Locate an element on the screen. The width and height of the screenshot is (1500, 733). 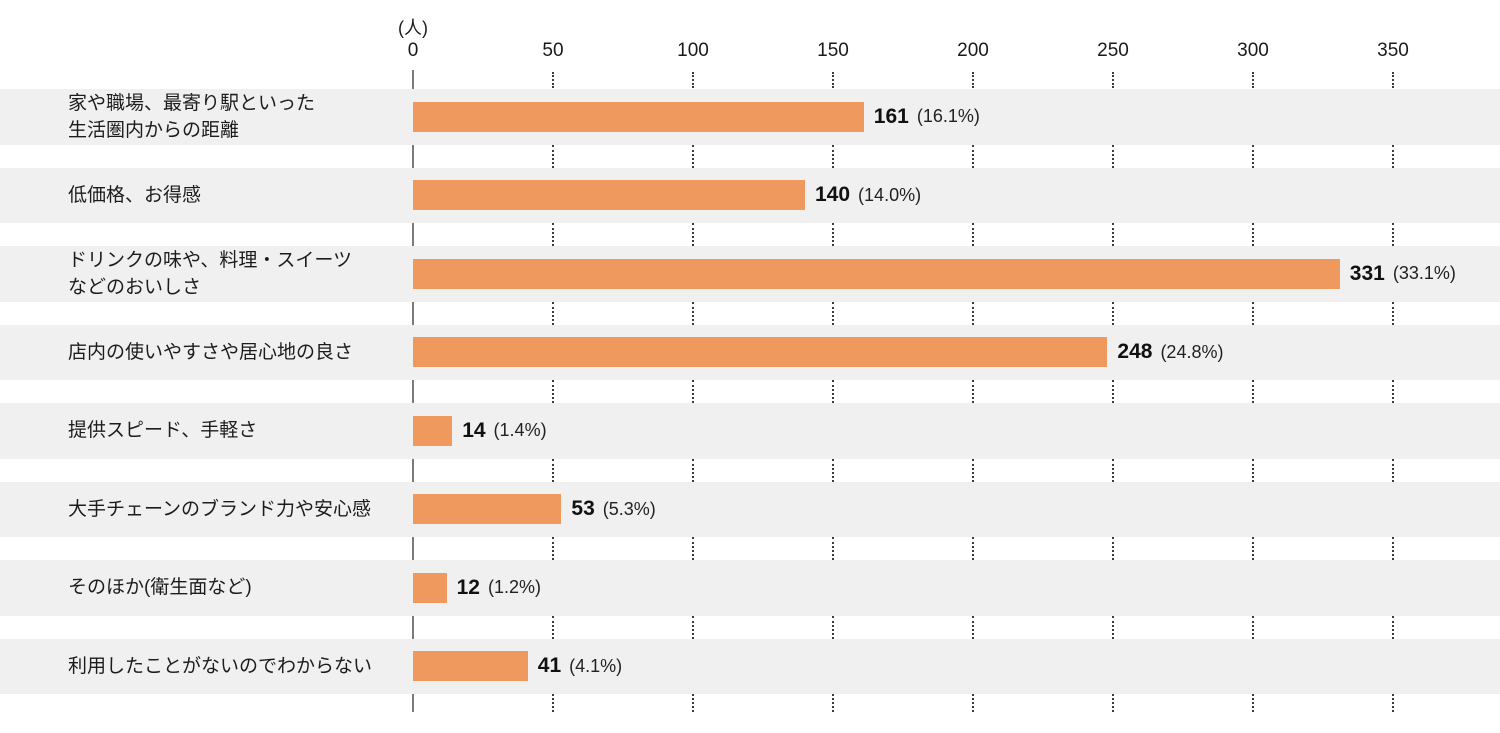
bar-value-number: 14 is located at coordinates (474, 430).